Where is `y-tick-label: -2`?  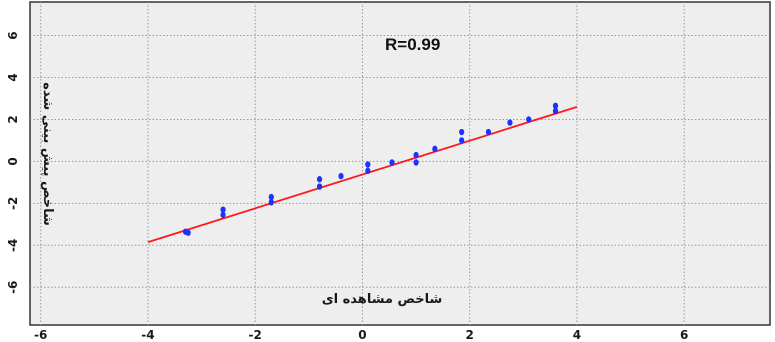
y-tick-label: -2 is located at coordinates (13, 203).